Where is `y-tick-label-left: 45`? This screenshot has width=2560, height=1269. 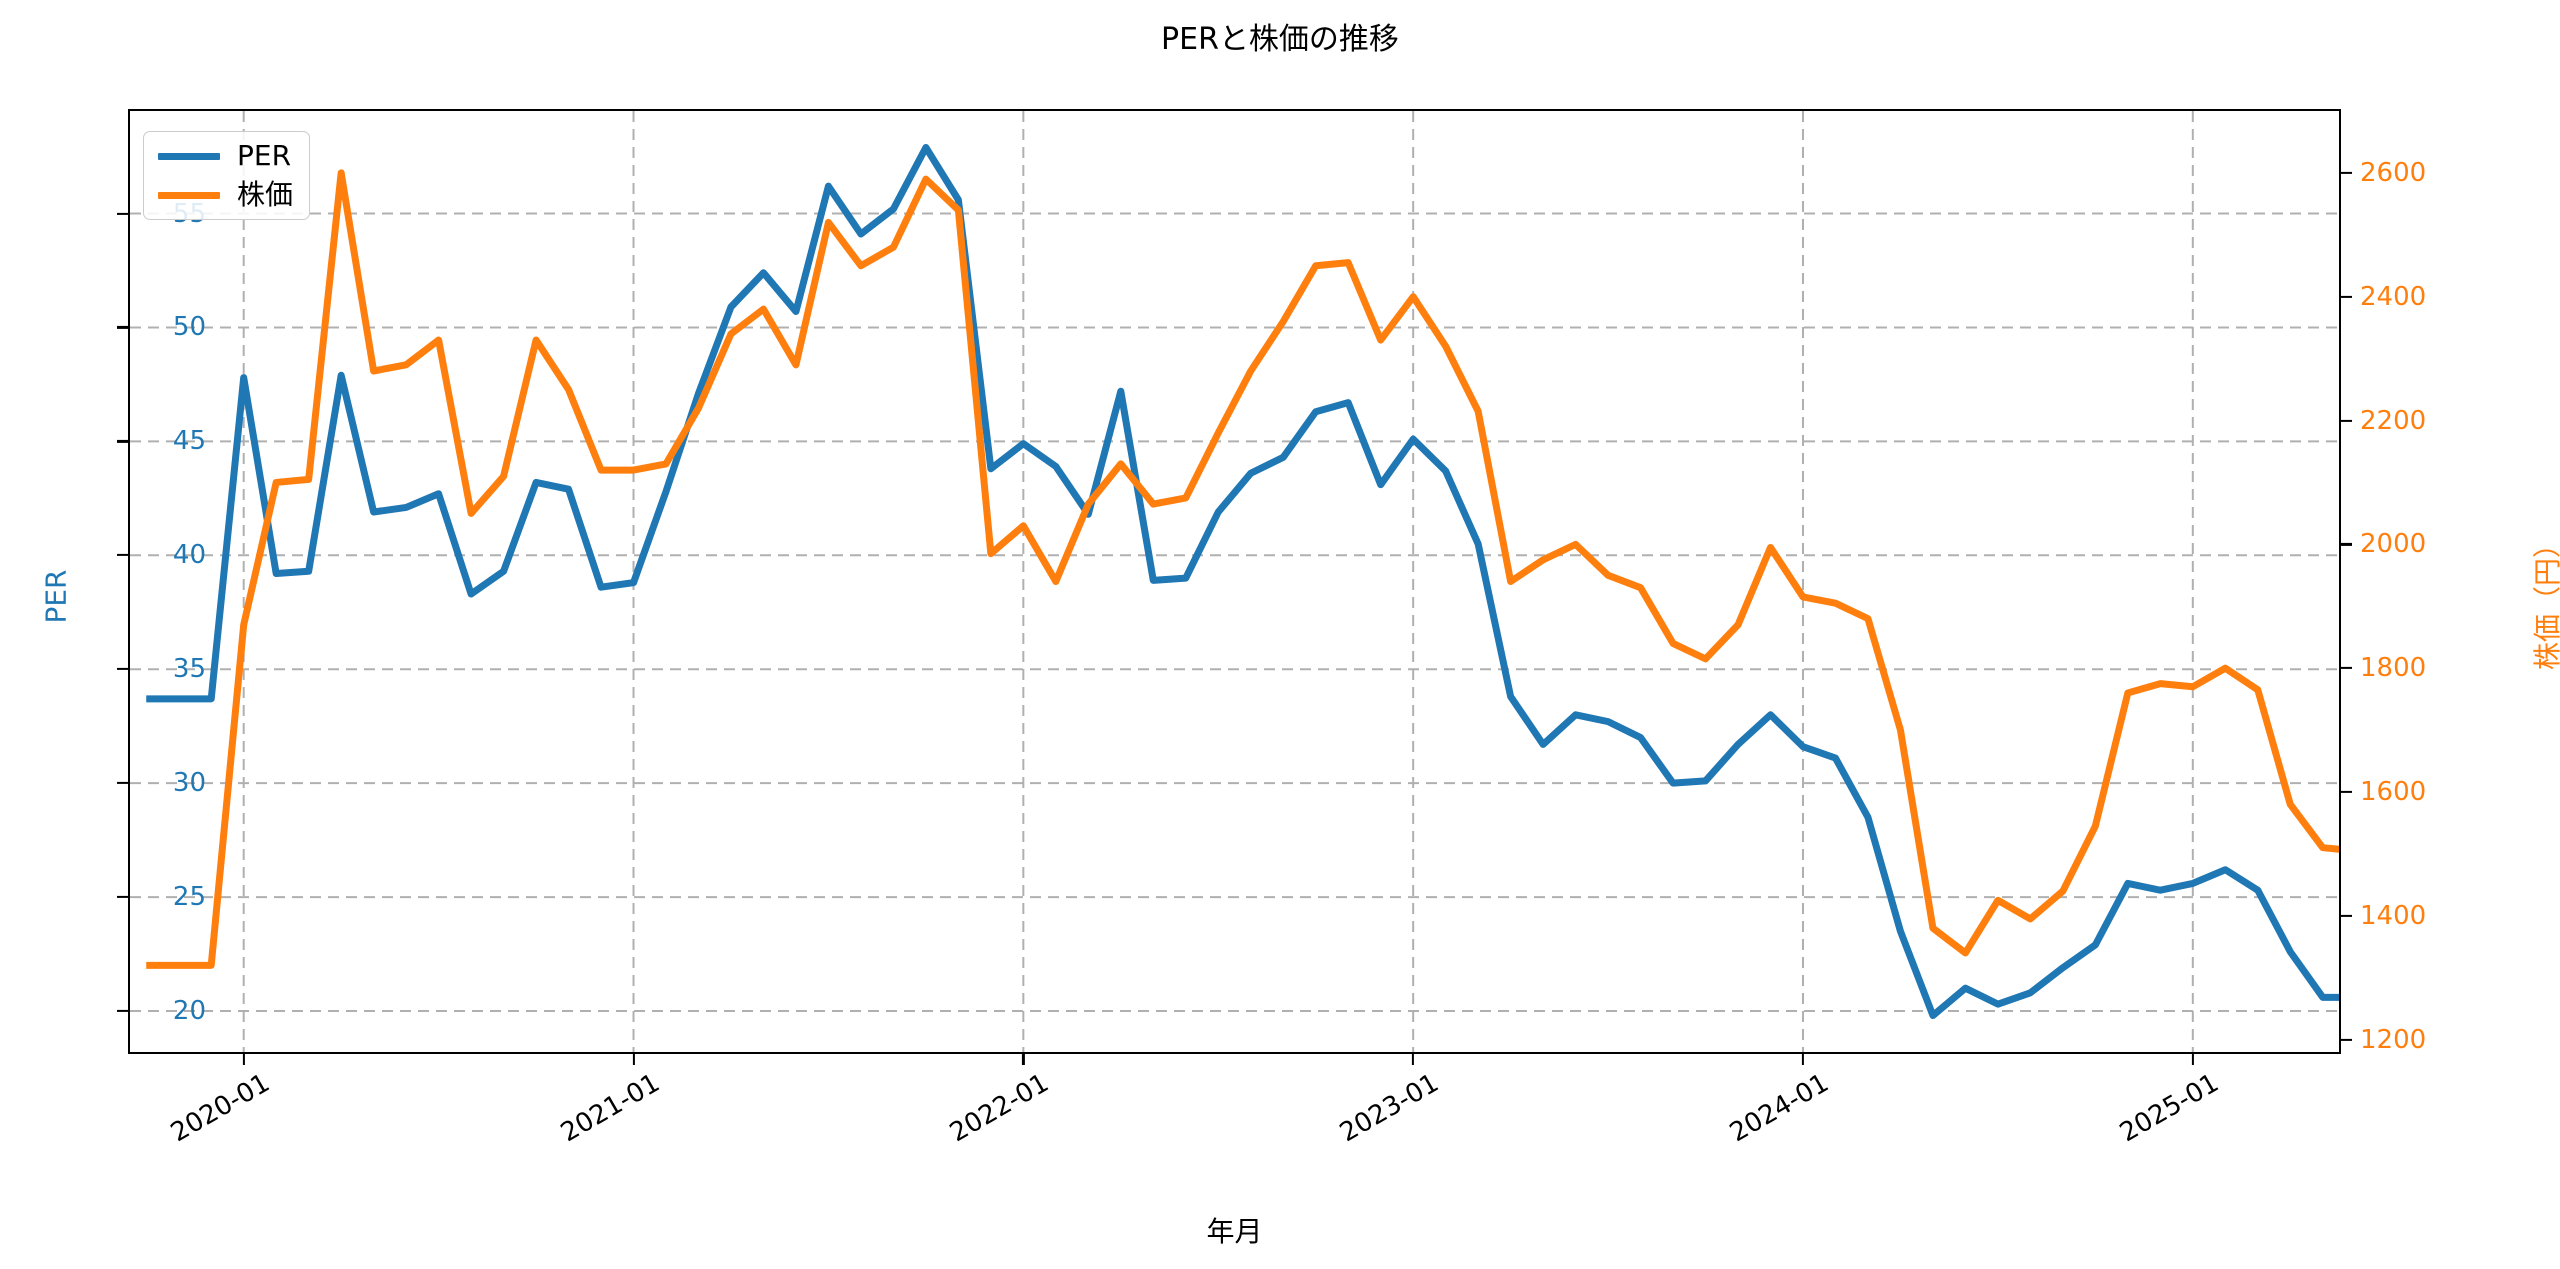
y-tick-label-left: 45 is located at coordinates (189, 441).